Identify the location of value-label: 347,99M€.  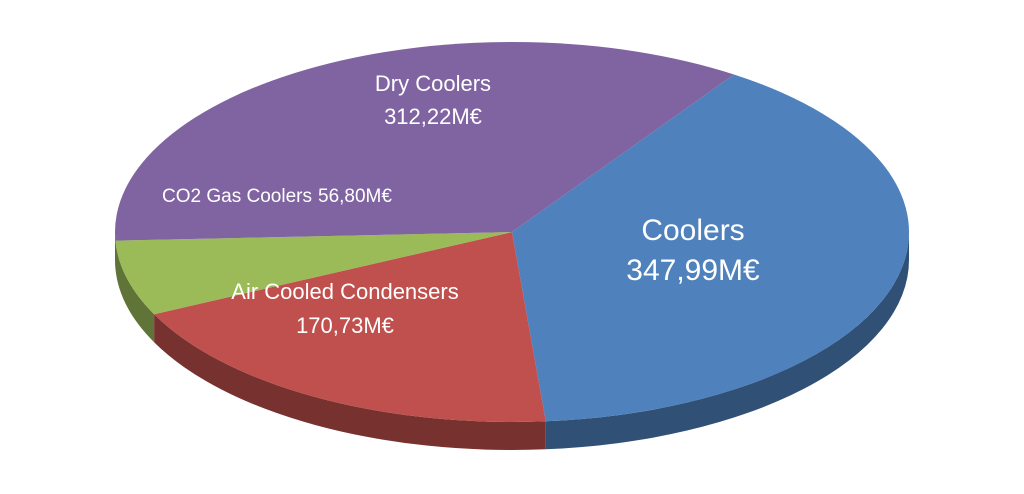
(693, 270).